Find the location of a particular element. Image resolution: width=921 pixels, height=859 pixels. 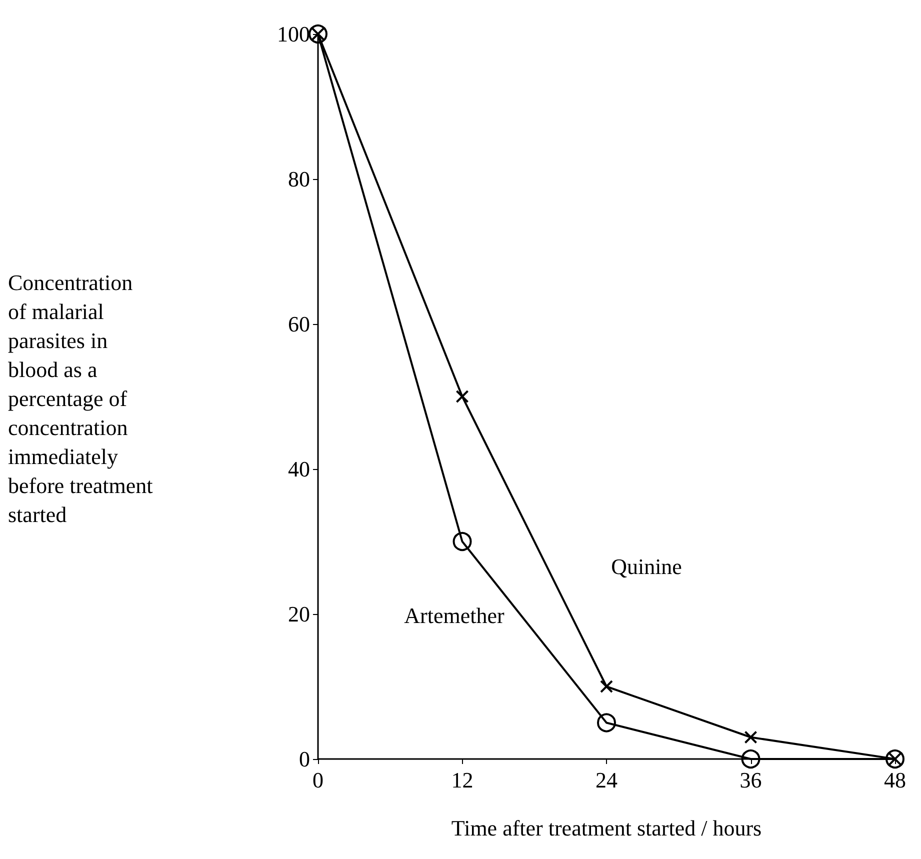

y-tick-label: 80 is located at coordinates (299, 179).